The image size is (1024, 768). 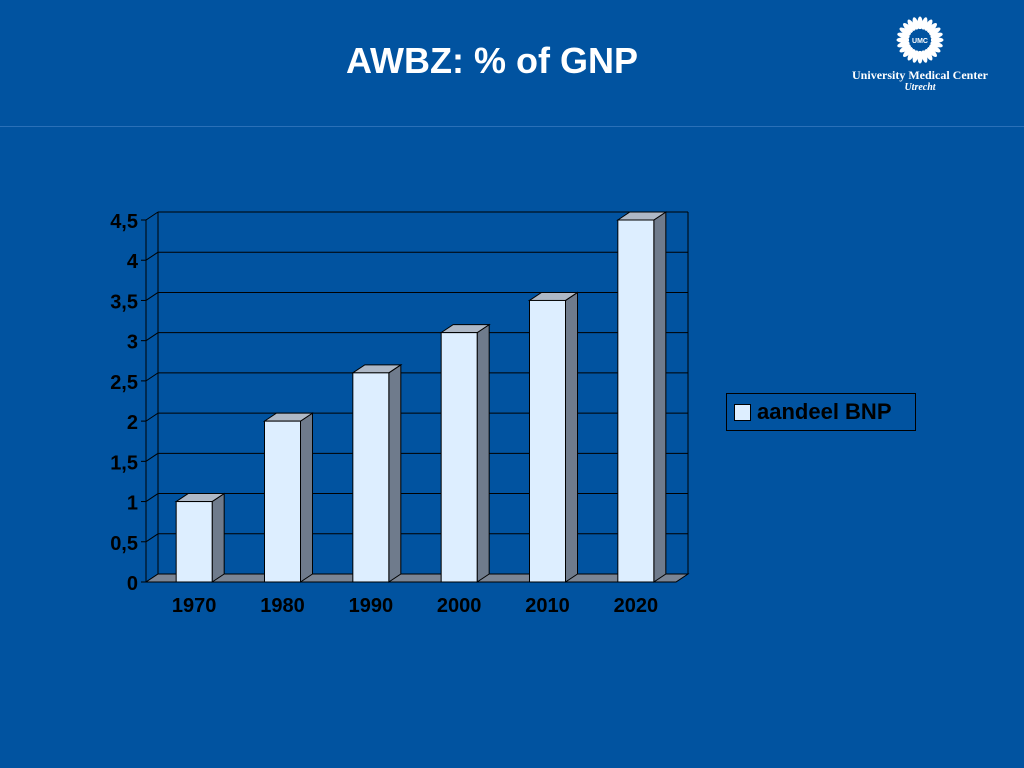 What do you see at coordinates (371, 606) in the screenshot?
I see `x-tick-label: 1990` at bounding box center [371, 606].